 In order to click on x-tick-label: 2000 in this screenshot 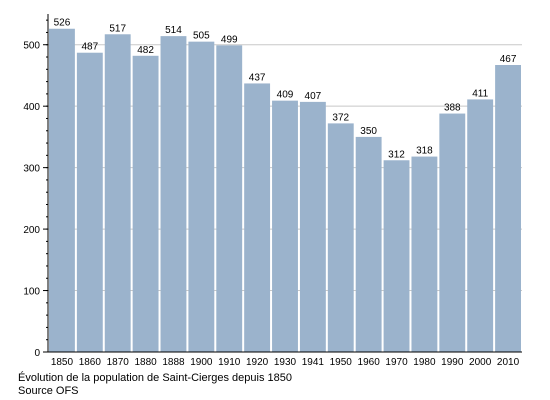, I will do `click(480, 362)`.